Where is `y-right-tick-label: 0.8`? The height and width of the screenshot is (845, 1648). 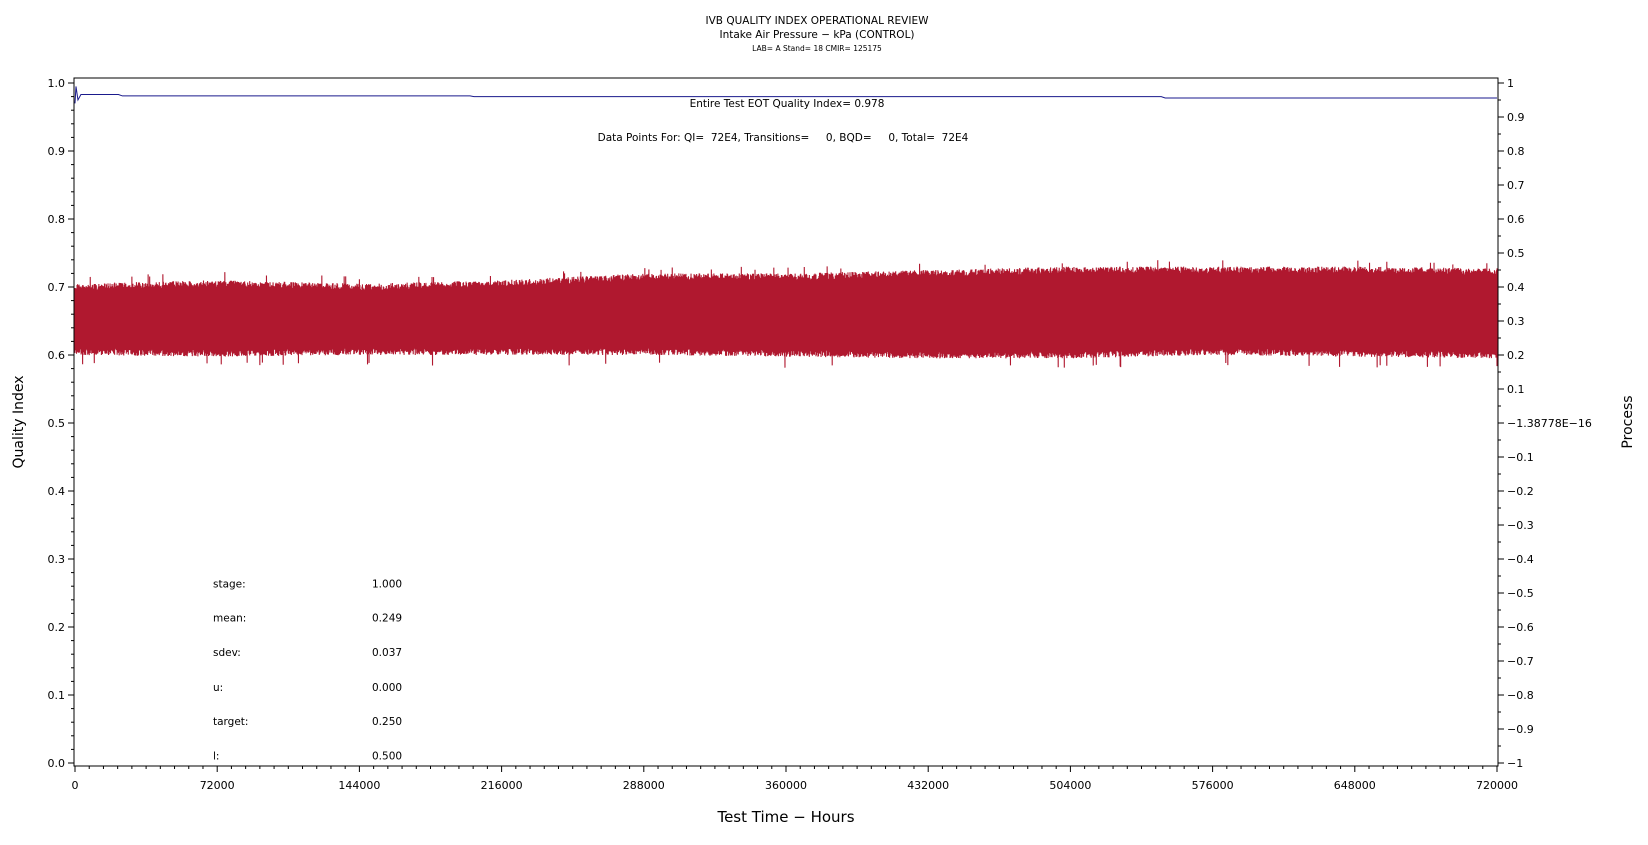 y-right-tick-label: 0.8 is located at coordinates (1516, 151).